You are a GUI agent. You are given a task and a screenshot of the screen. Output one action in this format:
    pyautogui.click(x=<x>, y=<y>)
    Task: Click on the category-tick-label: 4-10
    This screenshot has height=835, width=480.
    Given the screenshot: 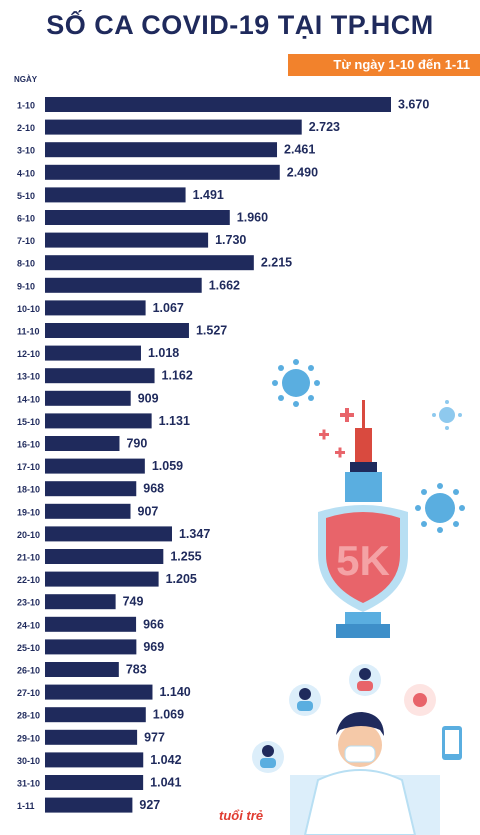 What is the action you would take?
    pyautogui.click(x=26, y=173)
    